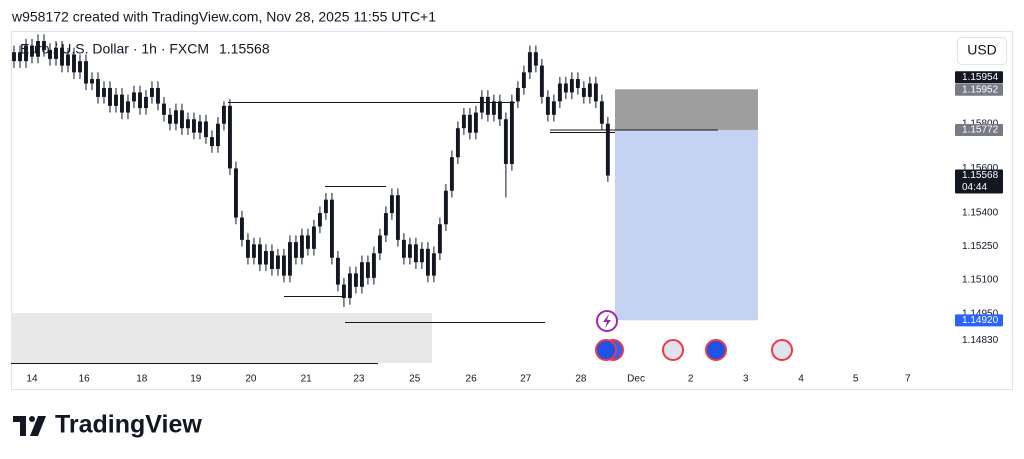  I want to click on y-tick-label: 1.15100, so click(980, 280).